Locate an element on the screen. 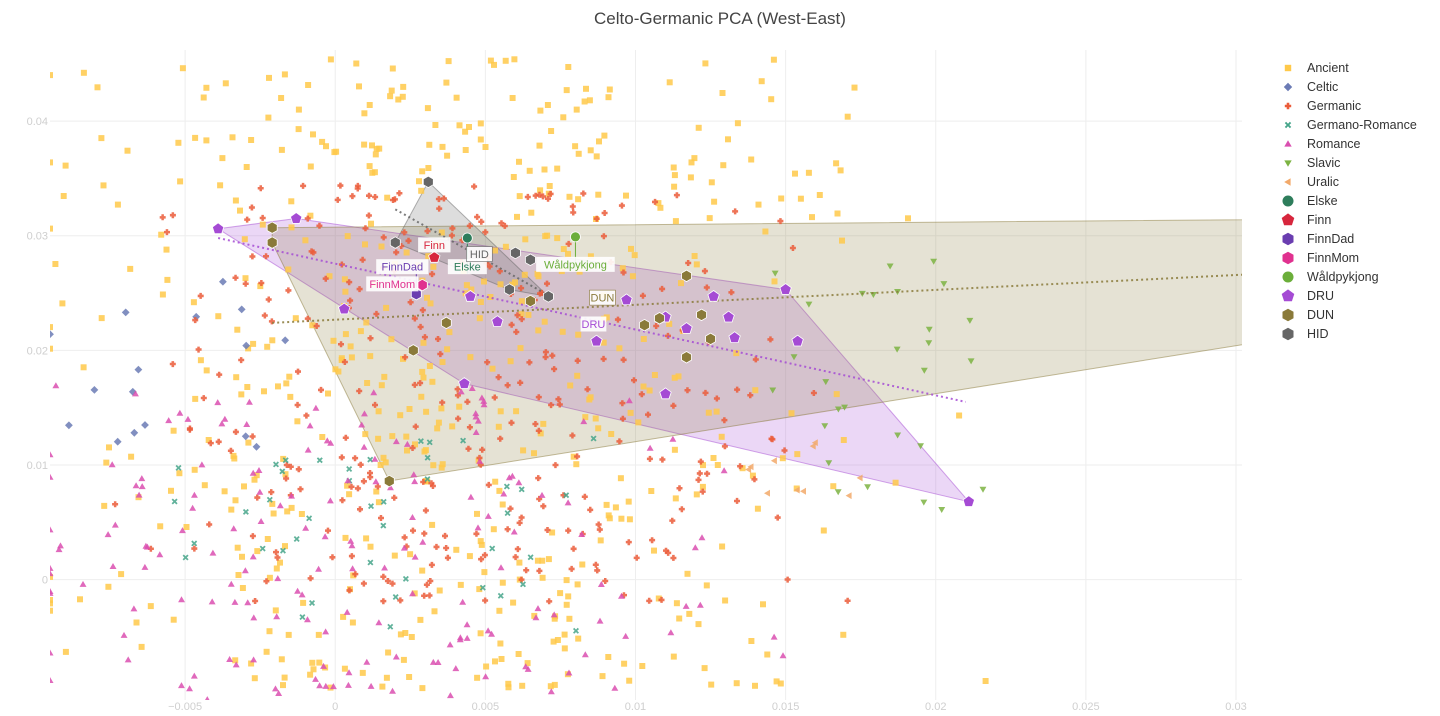 This screenshot has width=1440, height=716. legend-item-elske: Elske is located at coordinates (1347, 200).